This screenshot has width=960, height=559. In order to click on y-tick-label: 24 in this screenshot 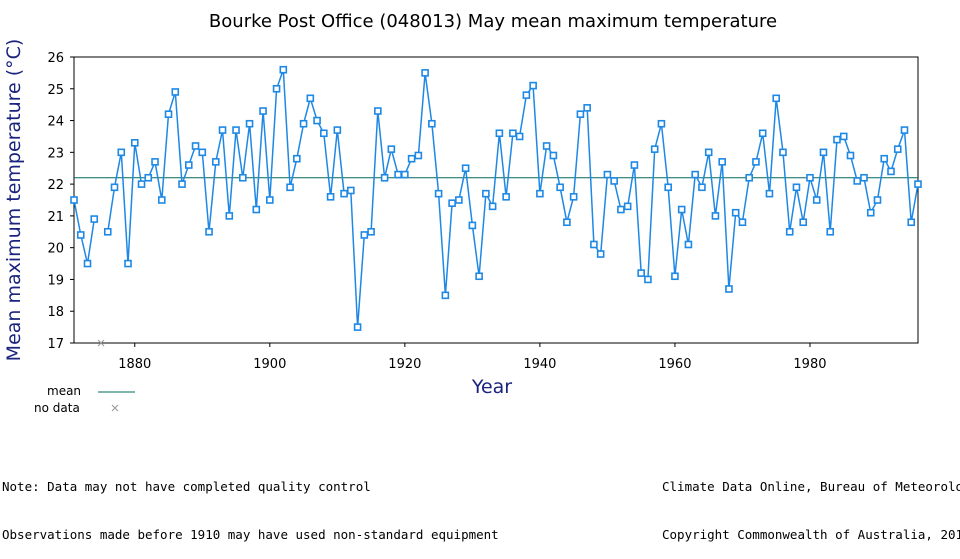, I will do `click(55, 122)`.